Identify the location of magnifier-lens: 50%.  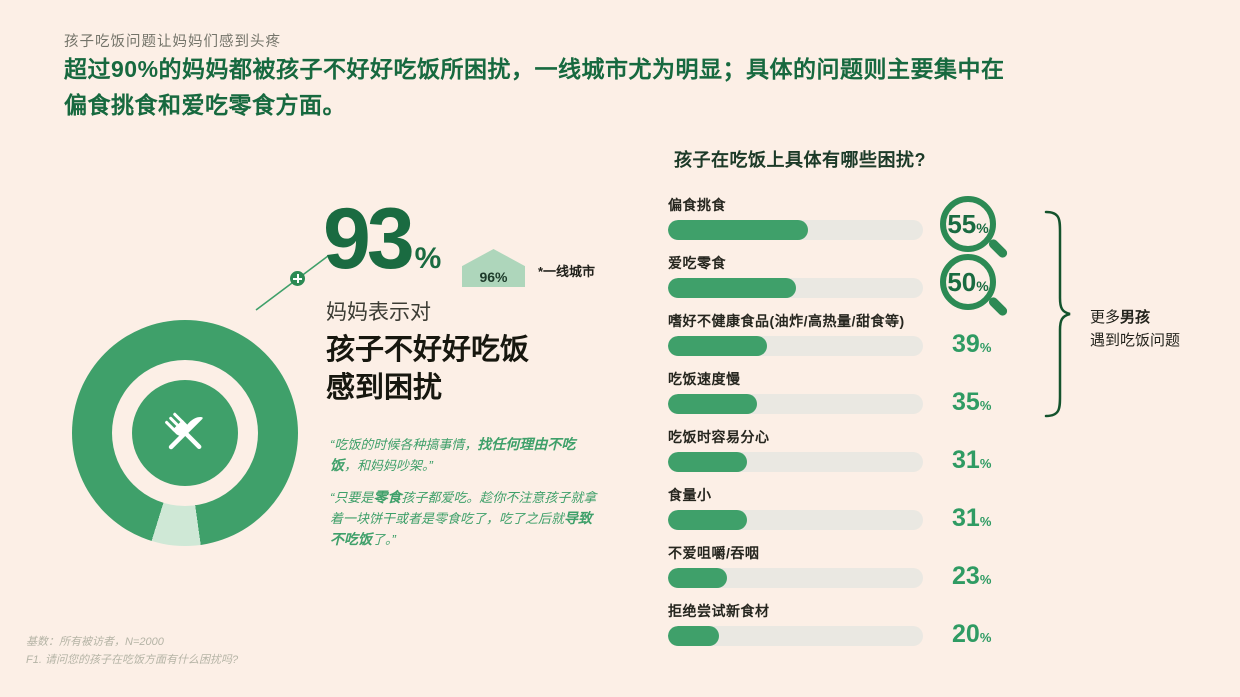
(968, 282).